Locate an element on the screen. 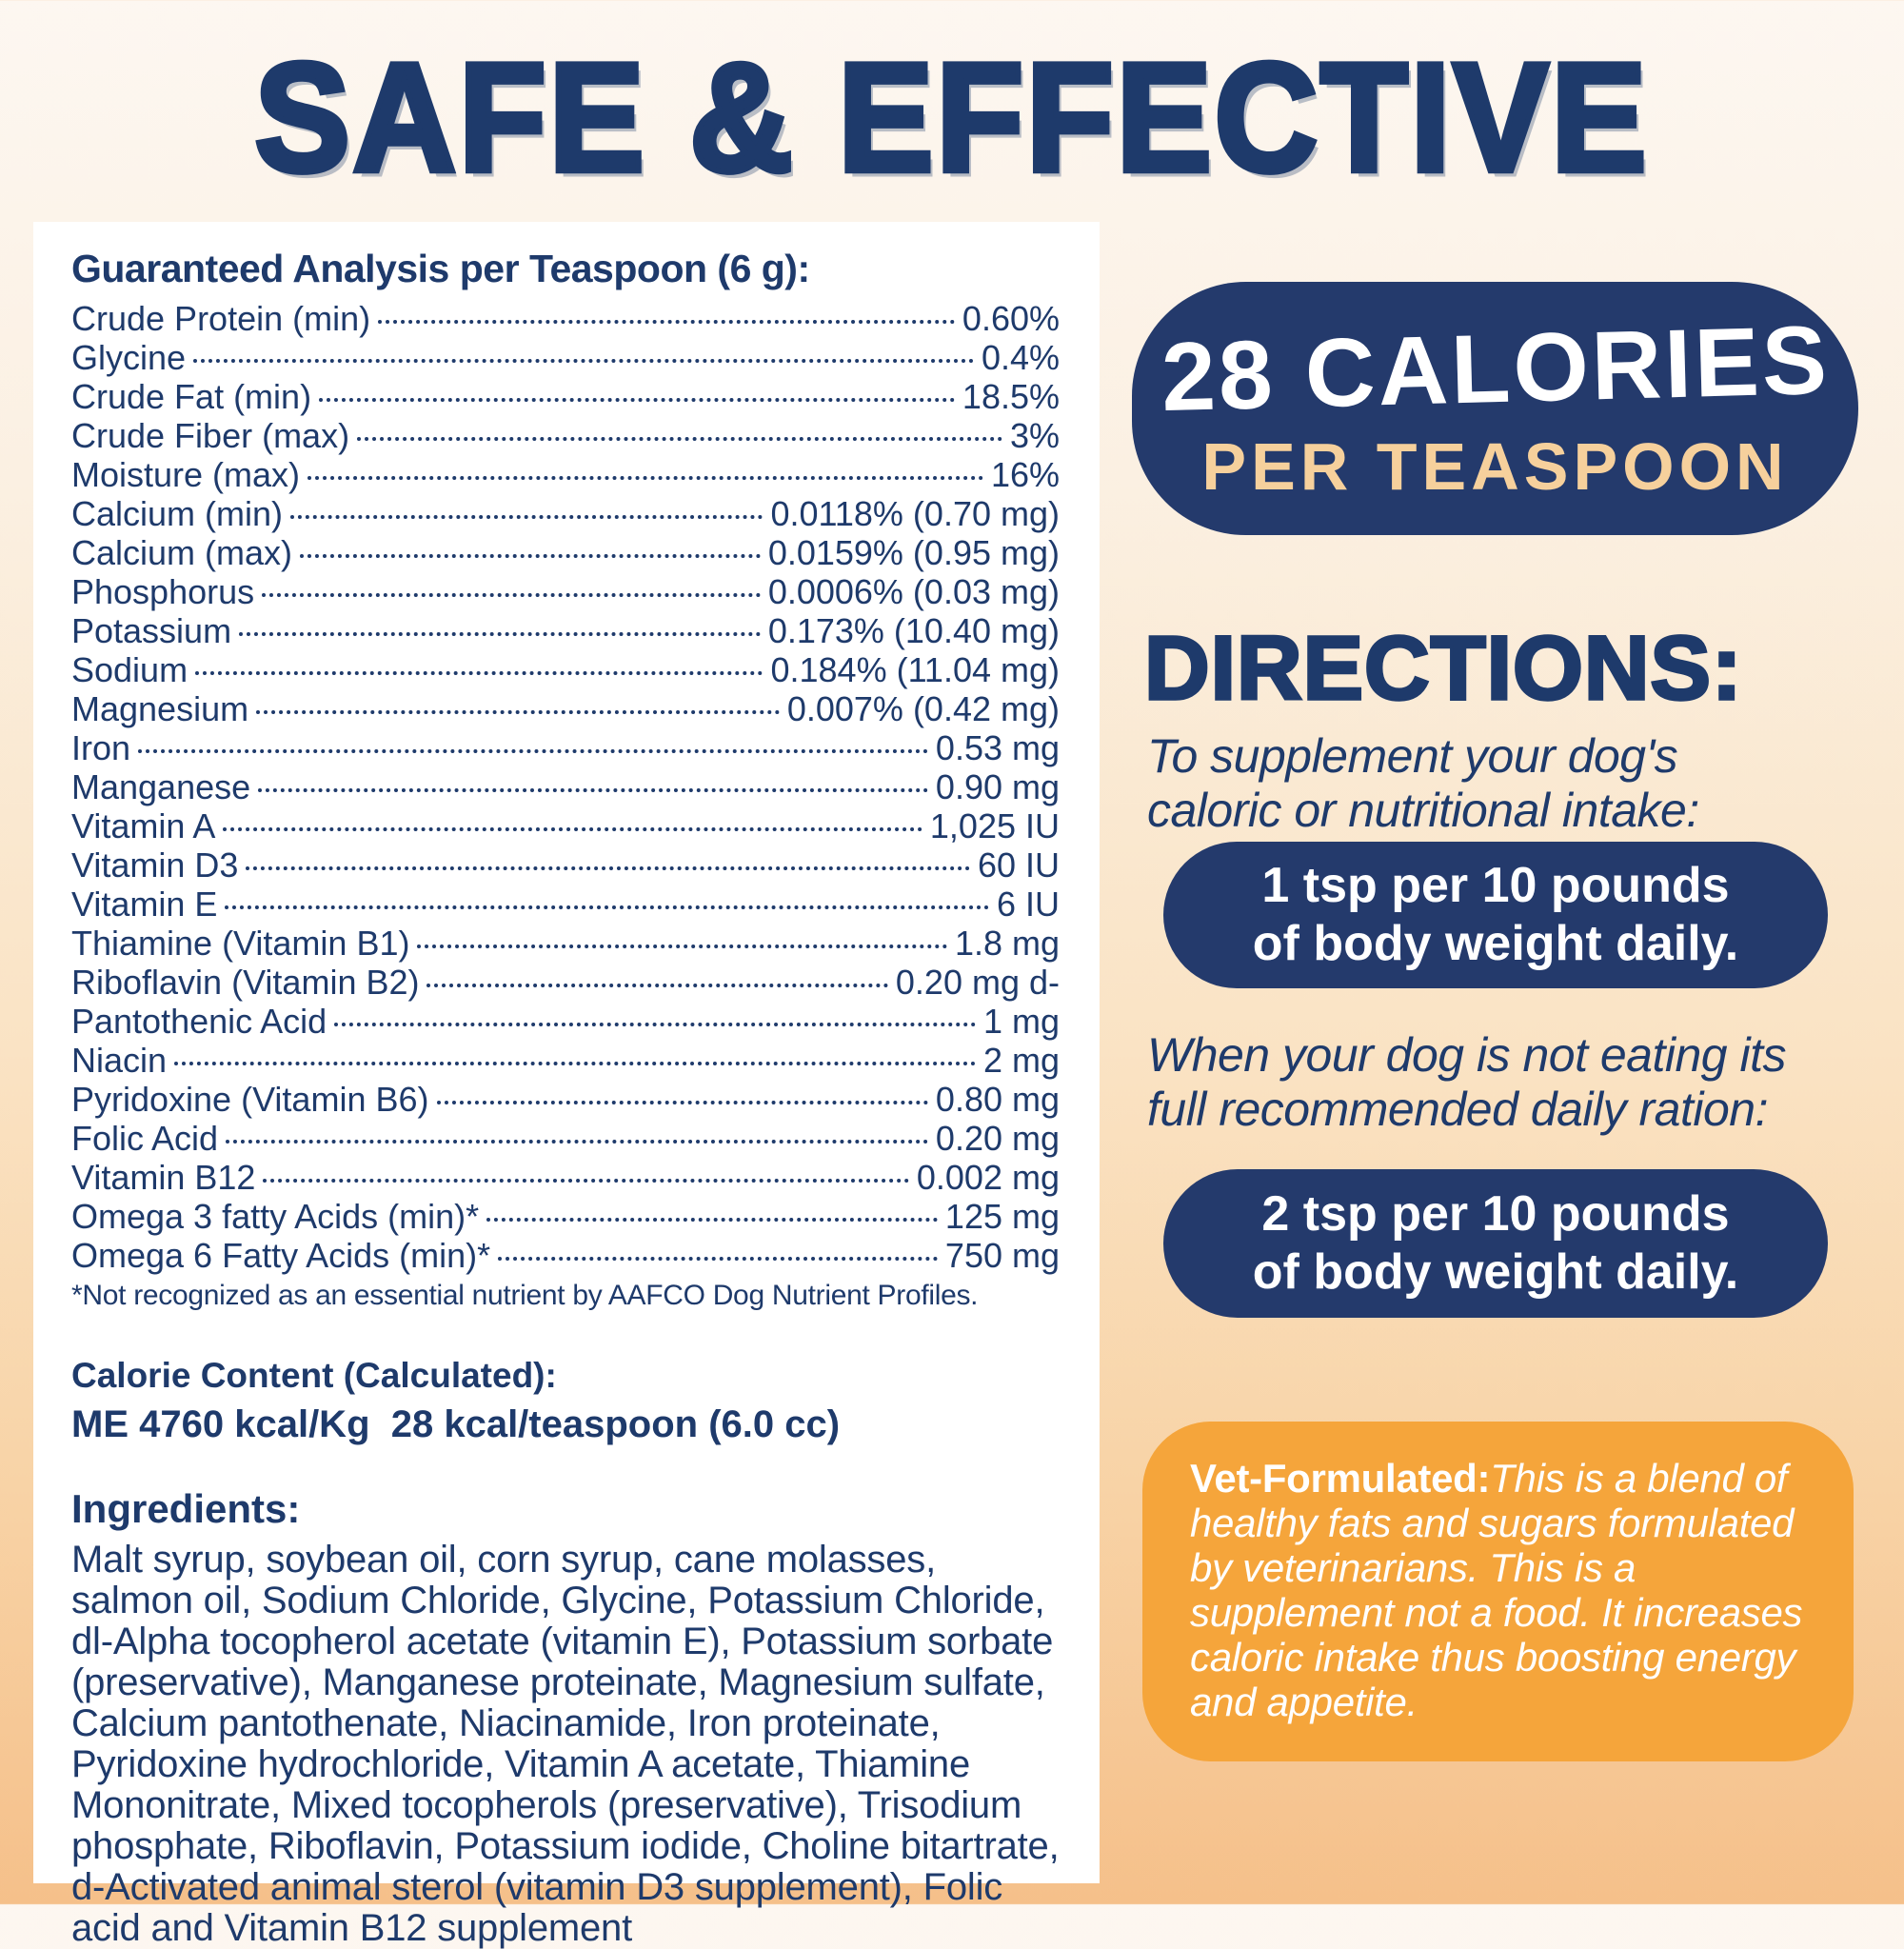 The height and width of the screenshot is (1949, 1904). analysis-row-value: 0.0118% (0.70 mg) is located at coordinates (915, 513).